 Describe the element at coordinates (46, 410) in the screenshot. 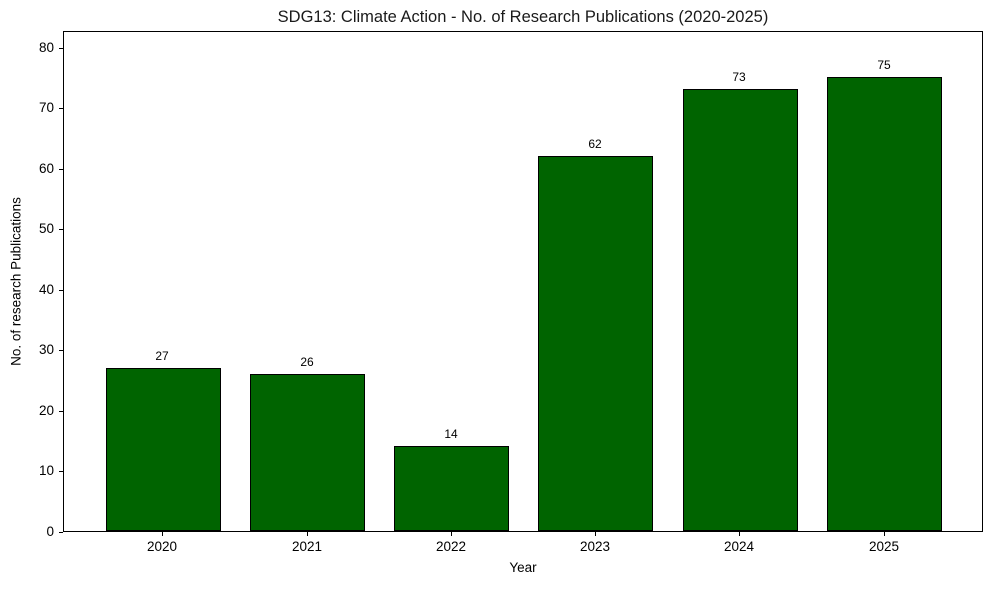

I see `y-tick-label: 20` at that location.